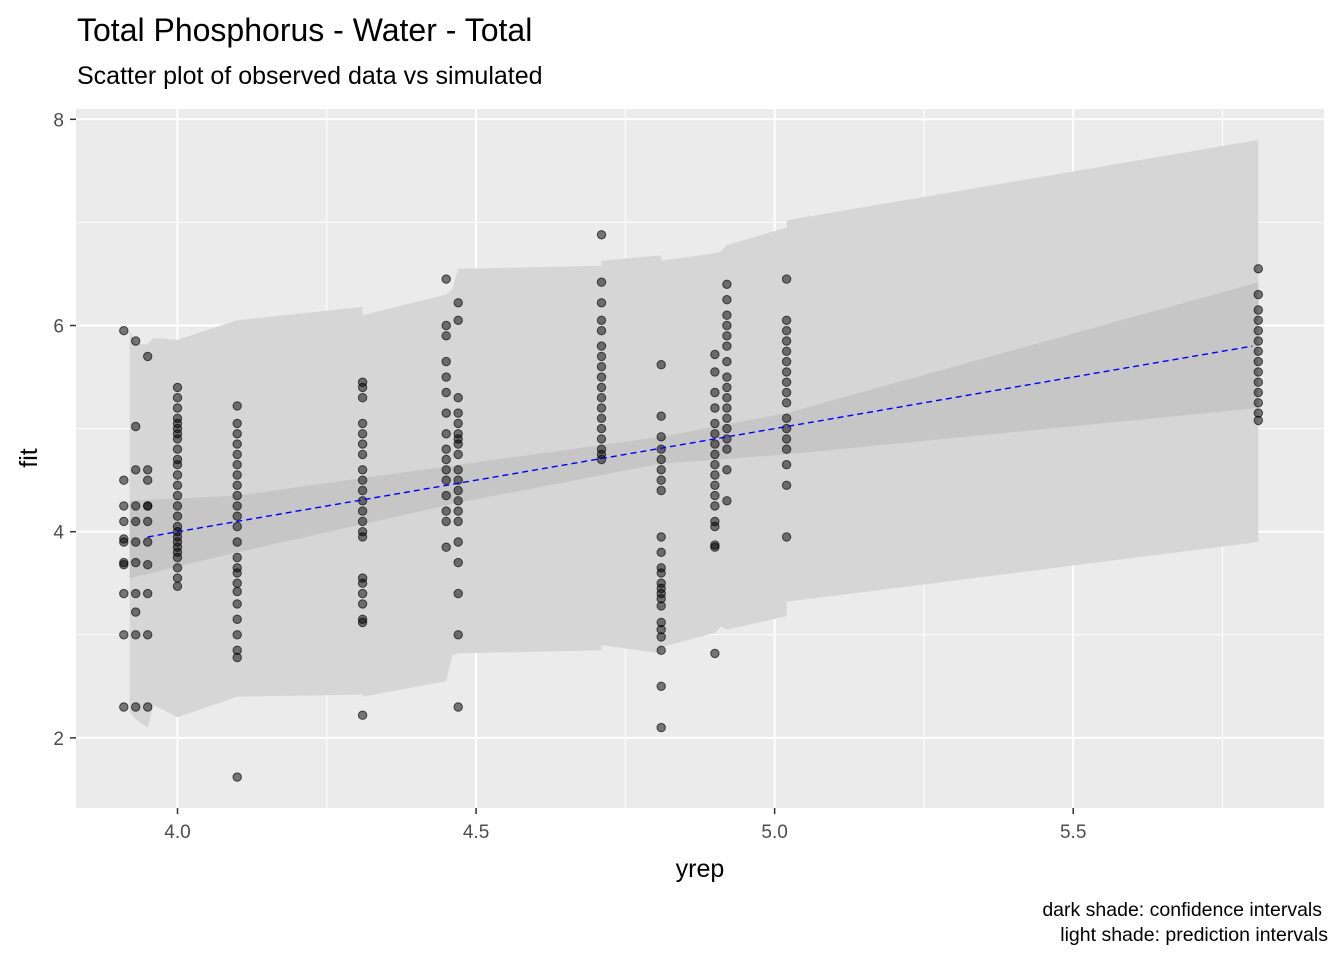 Image resolution: width=1344 pixels, height=960 pixels. Describe the element at coordinates (304, 30) in the screenshot. I see `chart-title: Total Phosphorus - Water - Total` at that location.